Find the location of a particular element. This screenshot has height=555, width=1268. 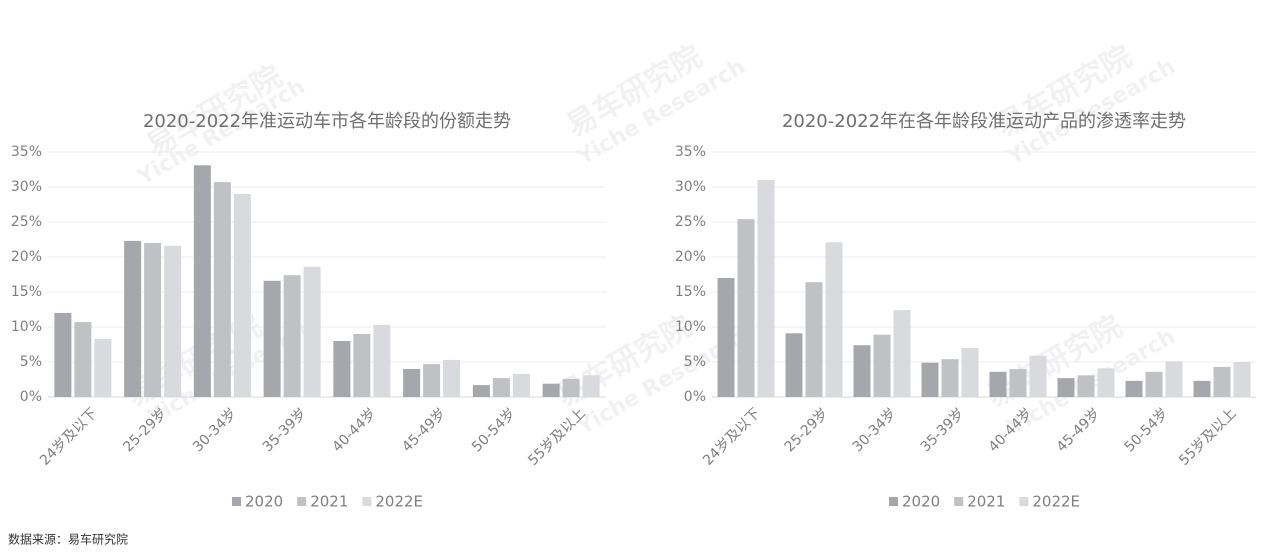

chart-title: 2020-2022年在各年龄段准运动产品的渗透率走势 is located at coordinates (984, 121).